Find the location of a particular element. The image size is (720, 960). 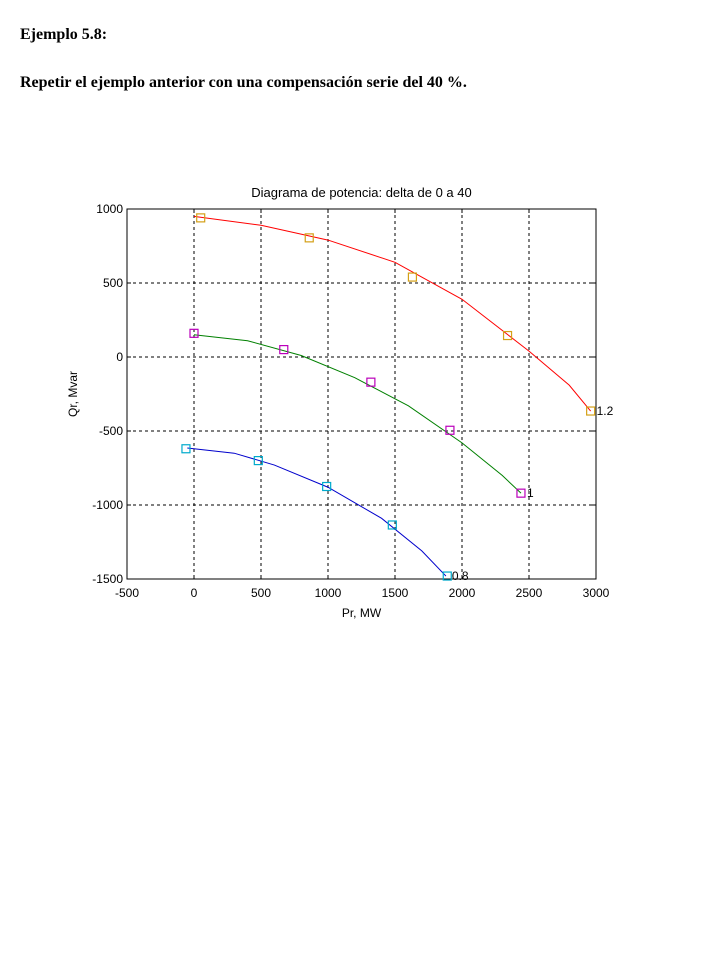

x-tick-label: 1000 is located at coordinates (328, 593).